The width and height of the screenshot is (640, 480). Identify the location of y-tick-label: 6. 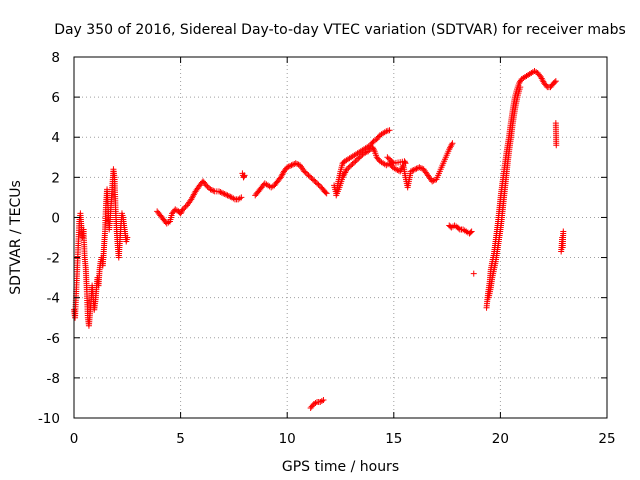
(55, 98).